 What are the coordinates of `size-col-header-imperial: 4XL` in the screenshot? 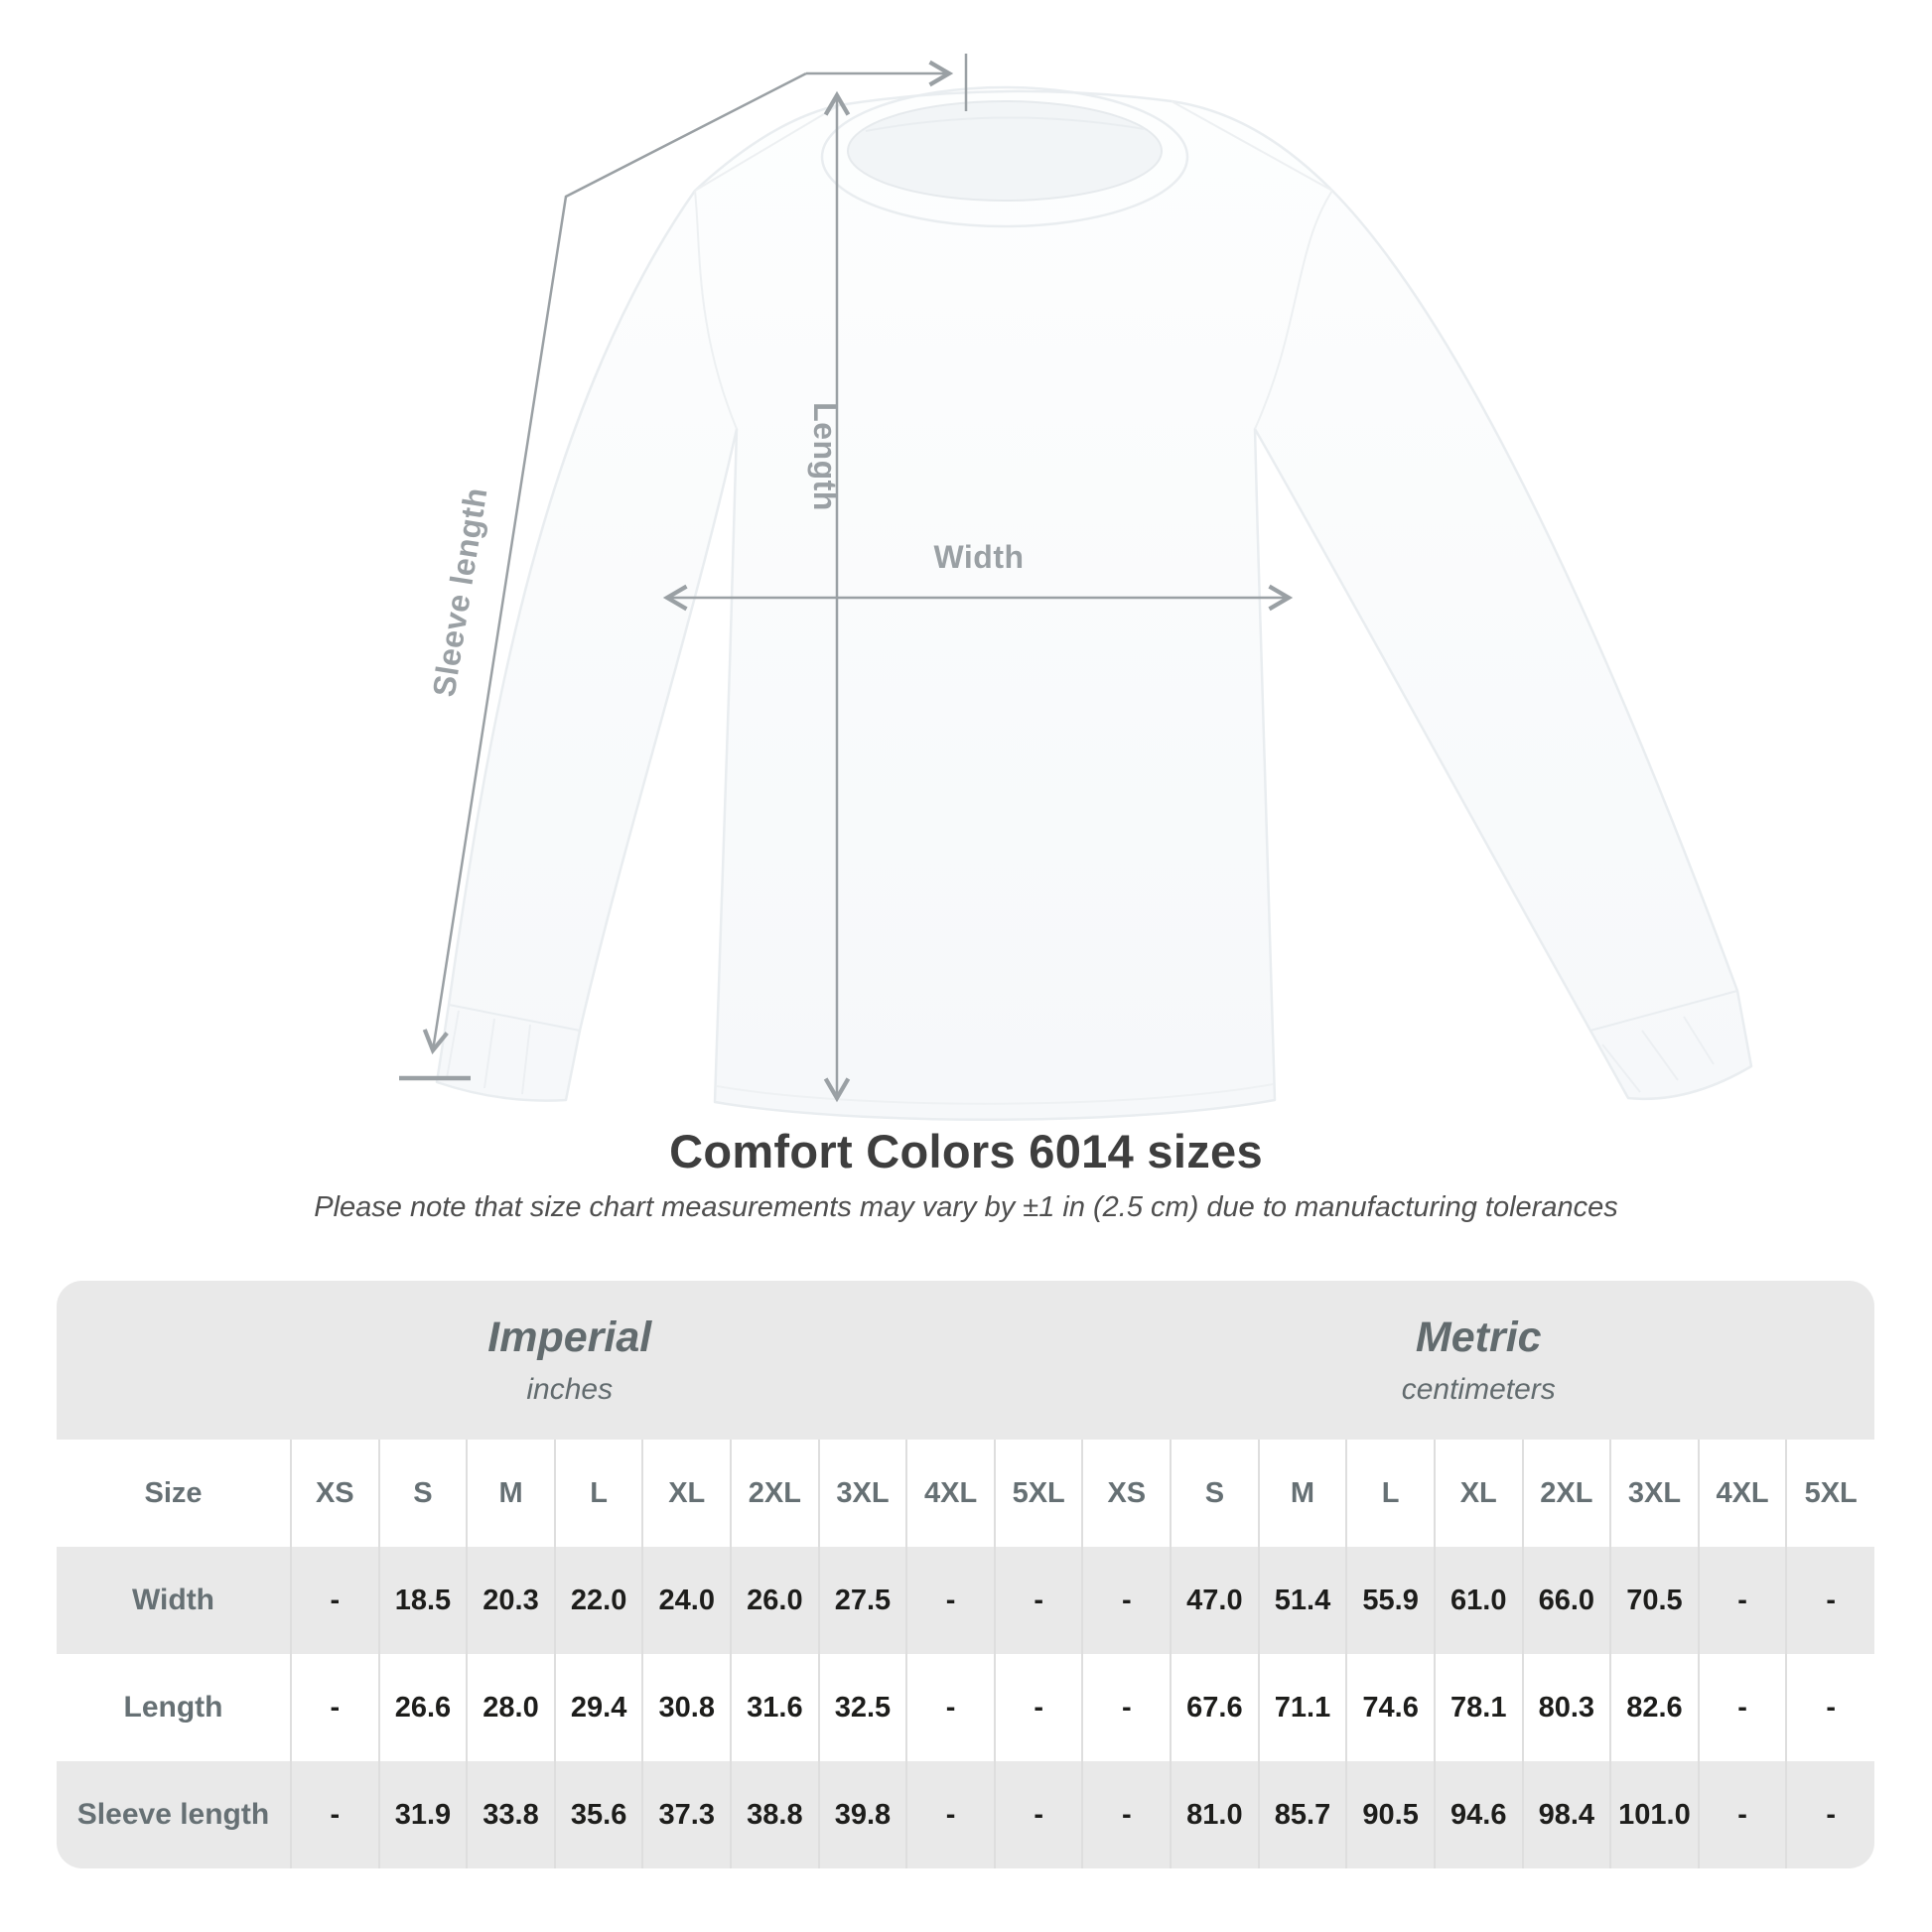 It's located at (950, 1494).